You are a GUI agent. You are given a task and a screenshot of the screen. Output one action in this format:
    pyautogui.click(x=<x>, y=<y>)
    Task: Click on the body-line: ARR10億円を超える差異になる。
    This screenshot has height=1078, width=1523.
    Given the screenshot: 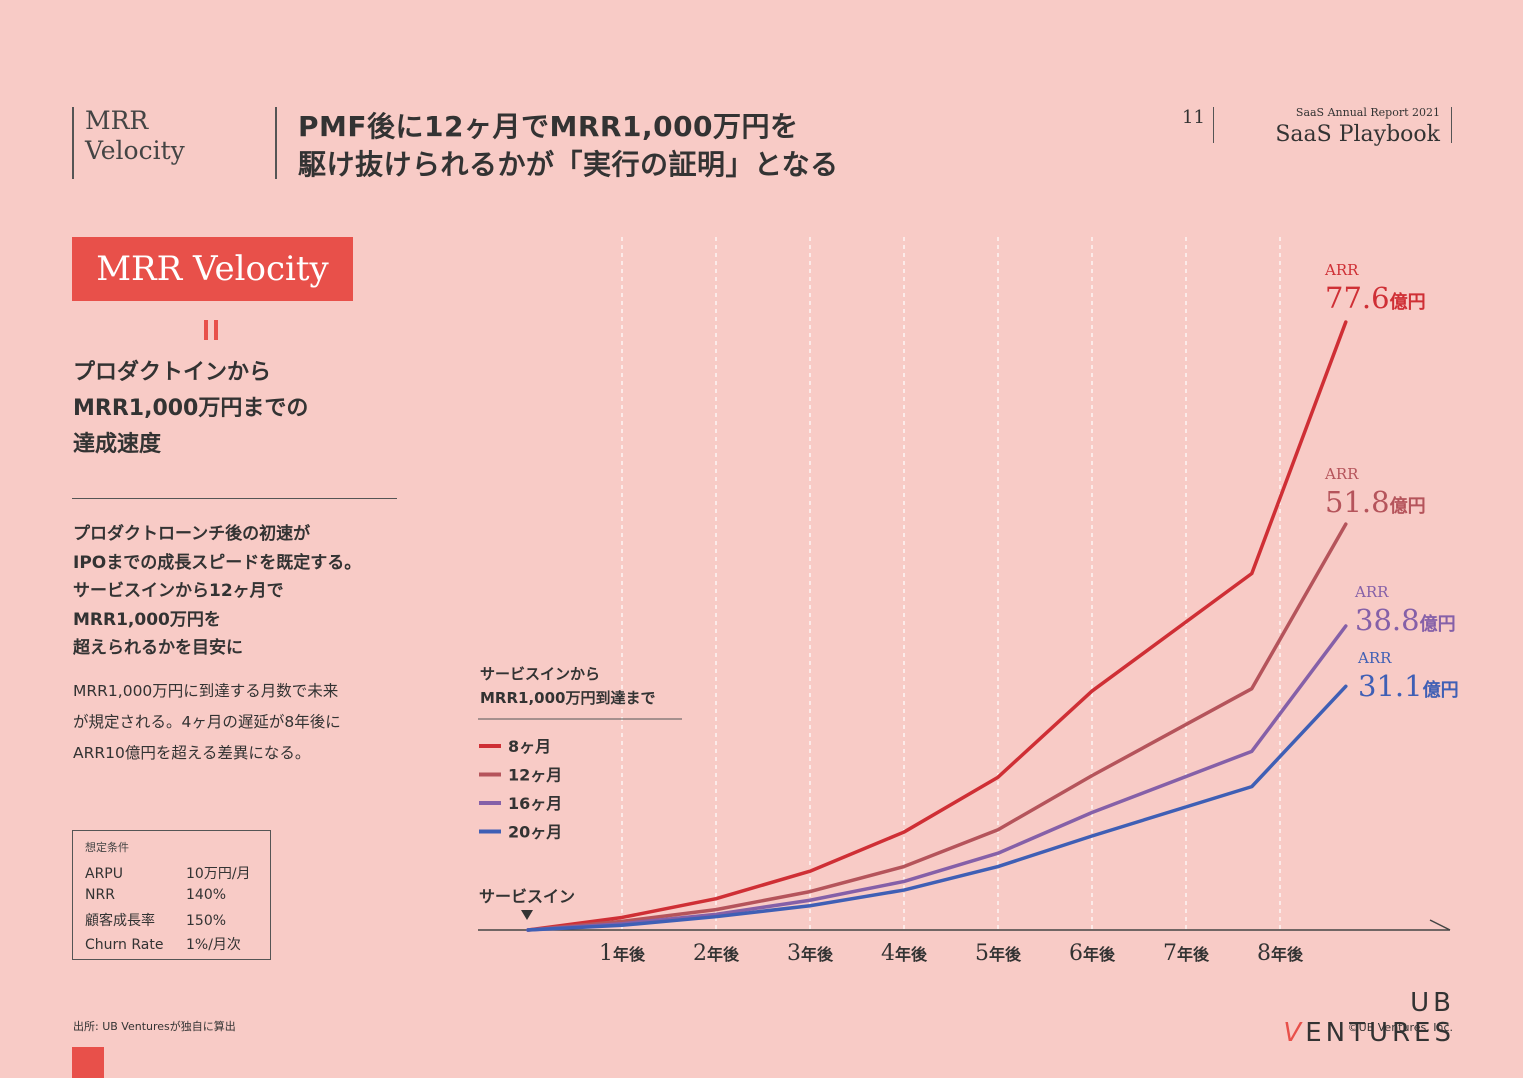 What is the action you would take?
    pyautogui.click(x=192, y=753)
    